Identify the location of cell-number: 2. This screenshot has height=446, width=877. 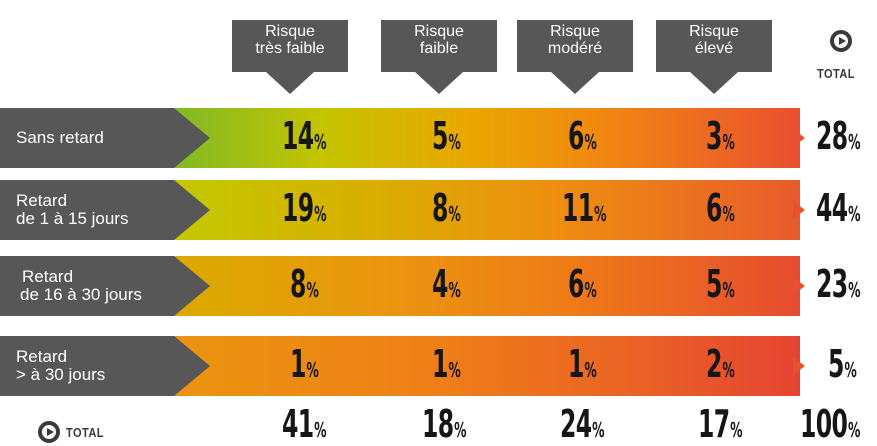
(714, 364).